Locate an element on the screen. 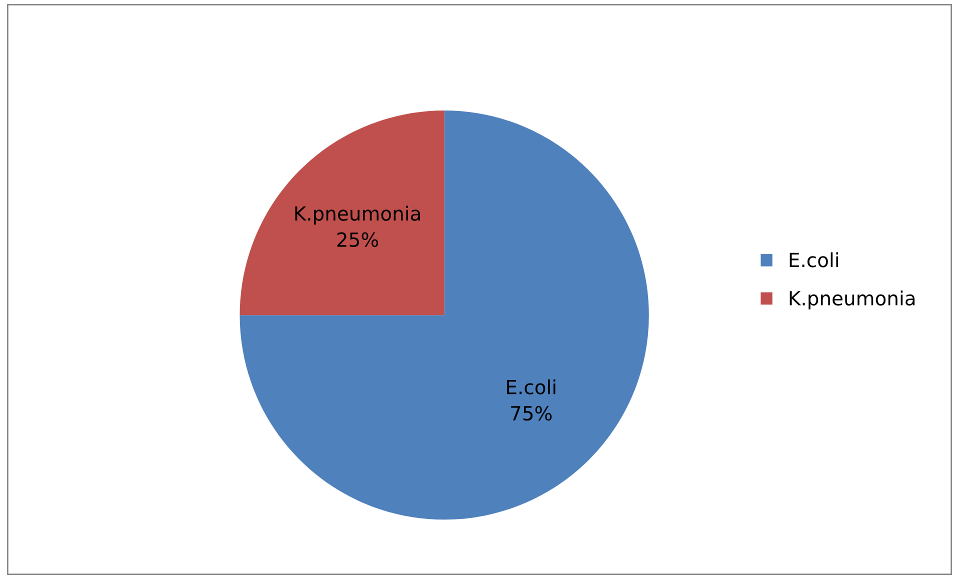 The height and width of the screenshot is (579, 959). legend-label: K.pneumonia is located at coordinates (852, 300).